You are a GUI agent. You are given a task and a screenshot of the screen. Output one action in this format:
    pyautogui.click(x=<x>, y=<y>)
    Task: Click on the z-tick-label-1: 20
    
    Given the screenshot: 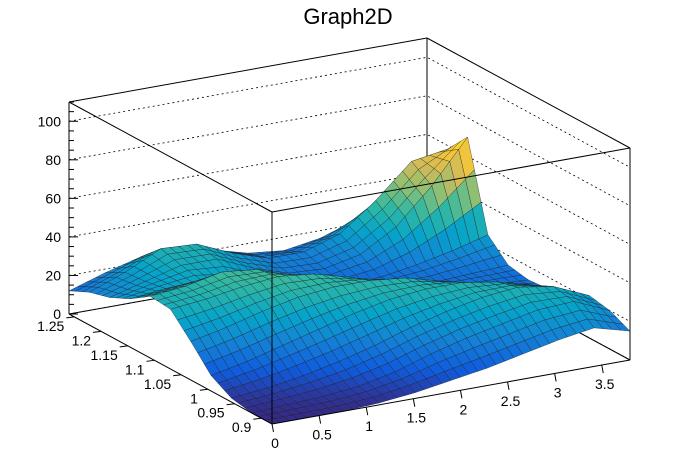 What is the action you would take?
    pyautogui.click(x=53, y=275)
    